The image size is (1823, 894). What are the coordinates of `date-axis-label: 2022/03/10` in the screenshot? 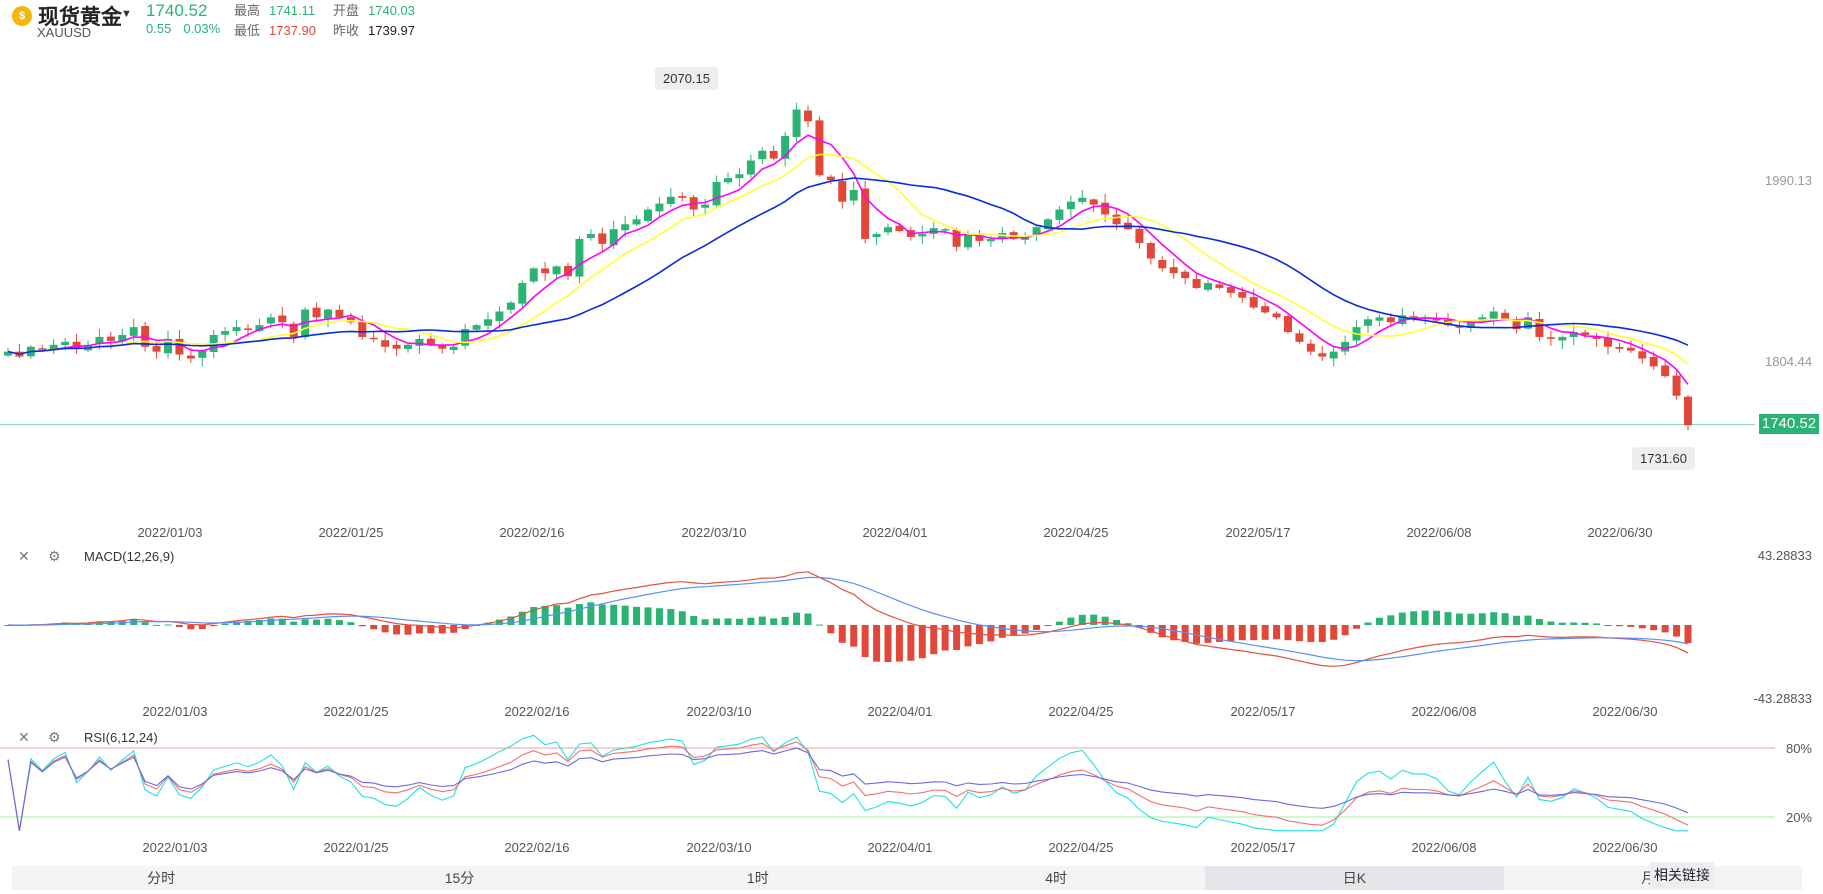 It's located at (718, 711).